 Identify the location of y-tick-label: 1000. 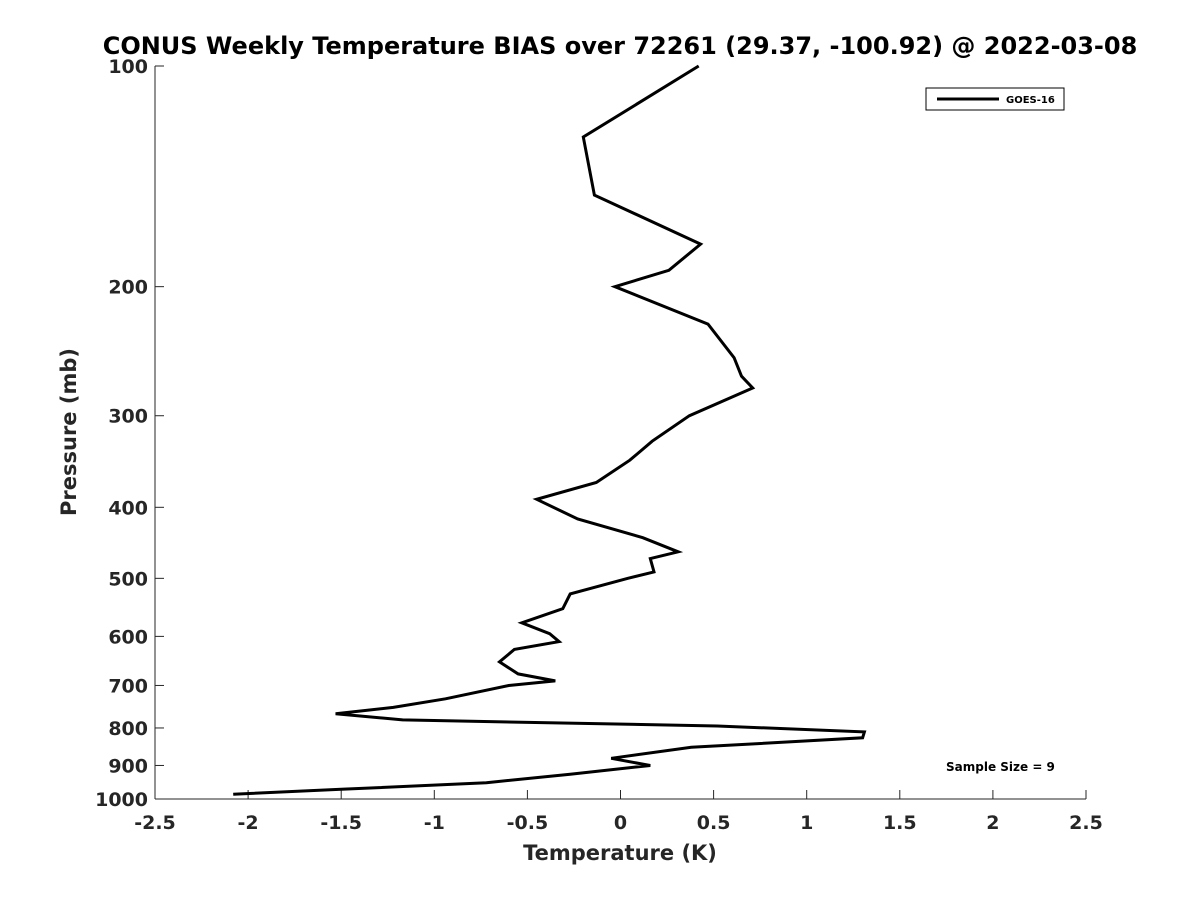
(121, 800).